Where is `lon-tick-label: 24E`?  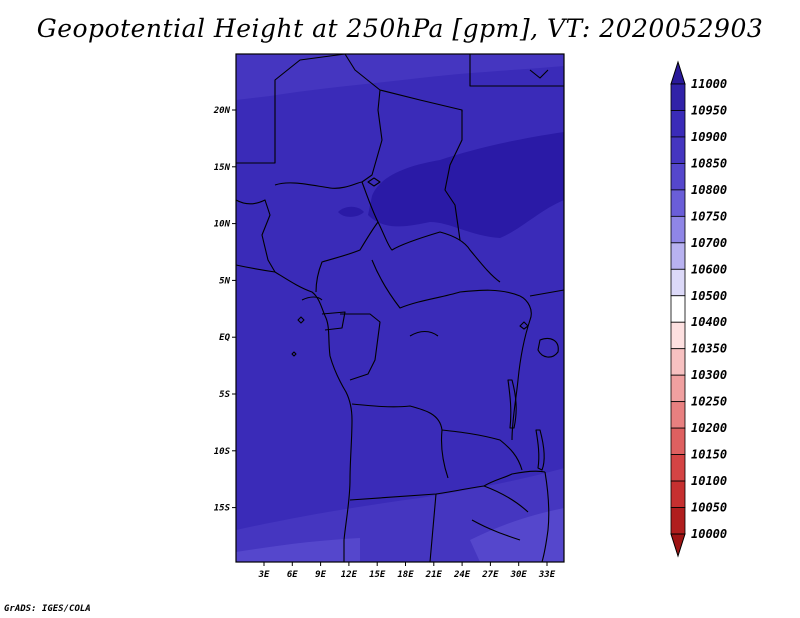
lon-tick-label: 24E is located at coordinates (462, 575).